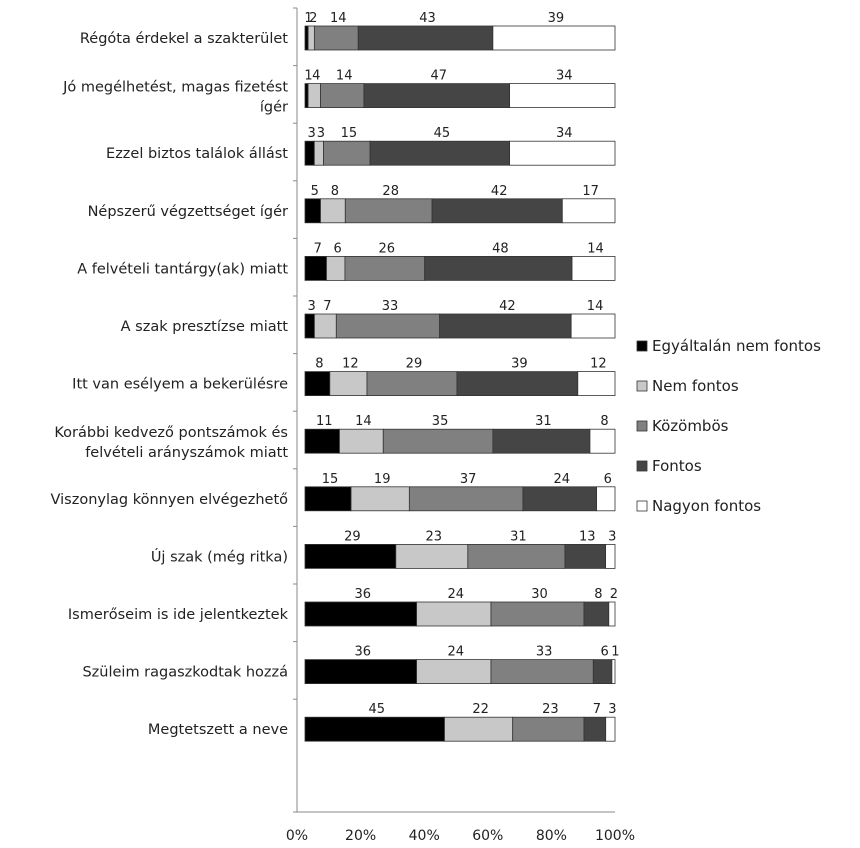 This screenshot has width=860, height=848. What do you see at coordinates (330, 479) in the screenshot?
I see `data-label: 15` at bounding box center [330, 479].